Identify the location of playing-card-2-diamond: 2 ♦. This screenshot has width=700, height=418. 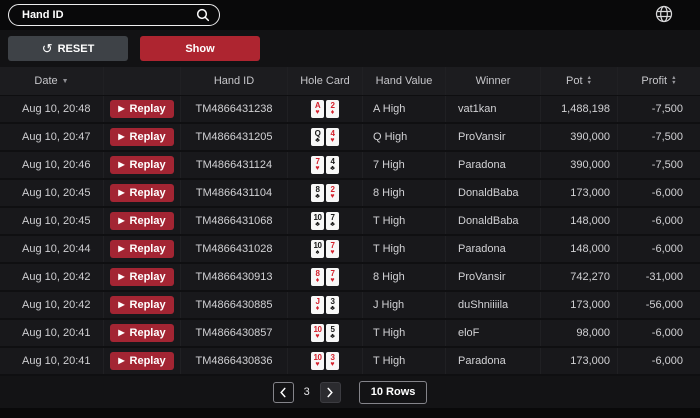
(332, 109).